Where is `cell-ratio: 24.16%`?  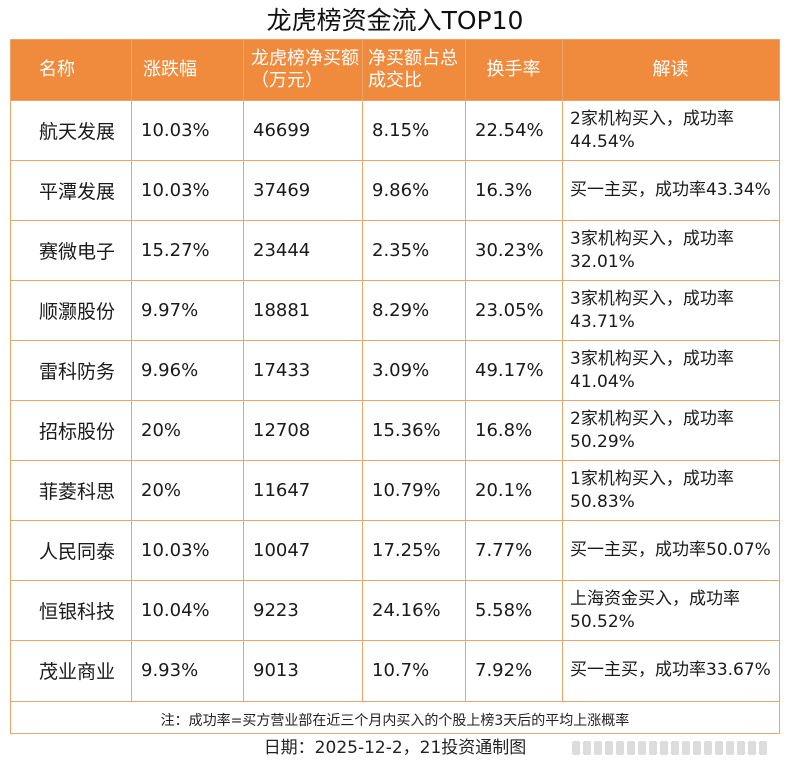
cell-ratio: 24.16% is located at coordinates (406, 610).